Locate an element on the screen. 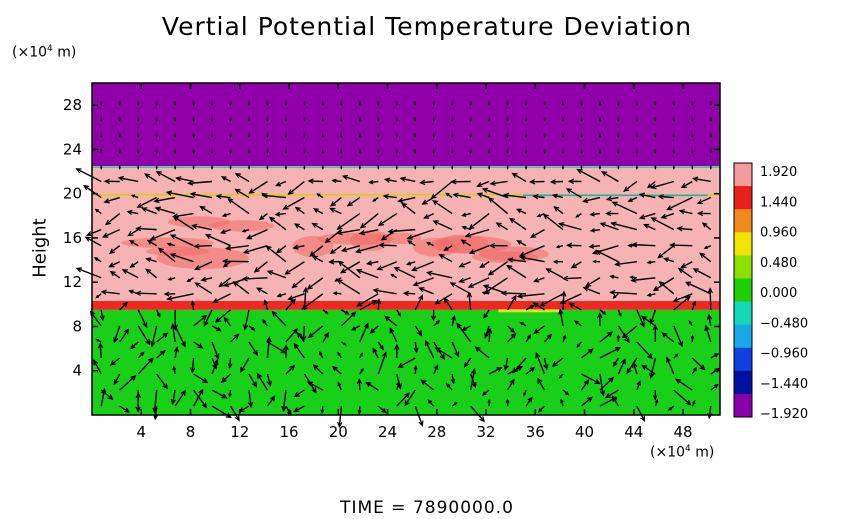 This screenshot has width=854, height=519. x-tick-label: 8 is located at coordinates (191, 432).